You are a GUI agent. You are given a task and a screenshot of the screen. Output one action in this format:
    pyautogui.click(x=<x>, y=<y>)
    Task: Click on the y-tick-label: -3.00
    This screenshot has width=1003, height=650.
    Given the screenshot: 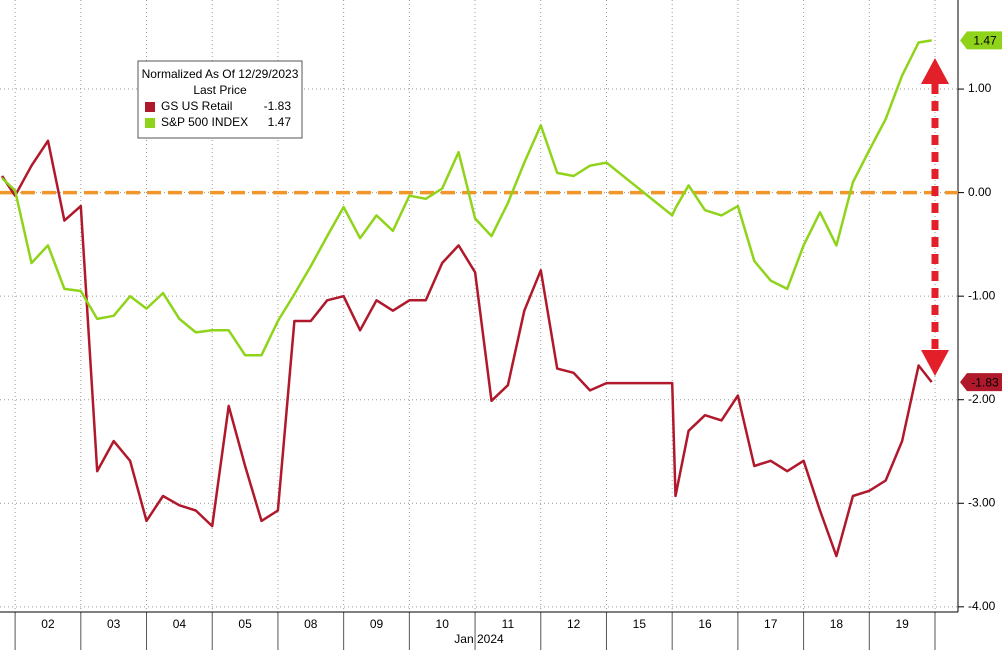 What is the action you would take?
    pyautogui.click(x=982, y=502)
    